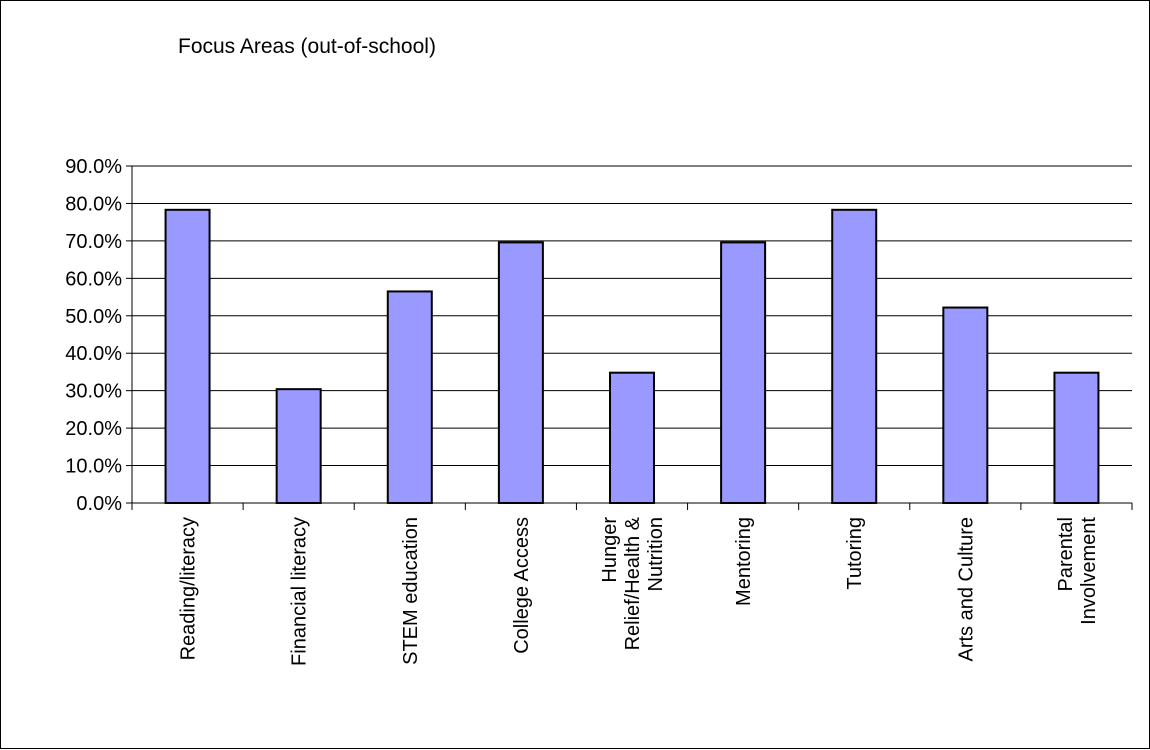 This screenshot has width=1150, height=750. Describe the element at coordinates (610, 550) in the screenshot. I see `category-label: Hunger` at that location.